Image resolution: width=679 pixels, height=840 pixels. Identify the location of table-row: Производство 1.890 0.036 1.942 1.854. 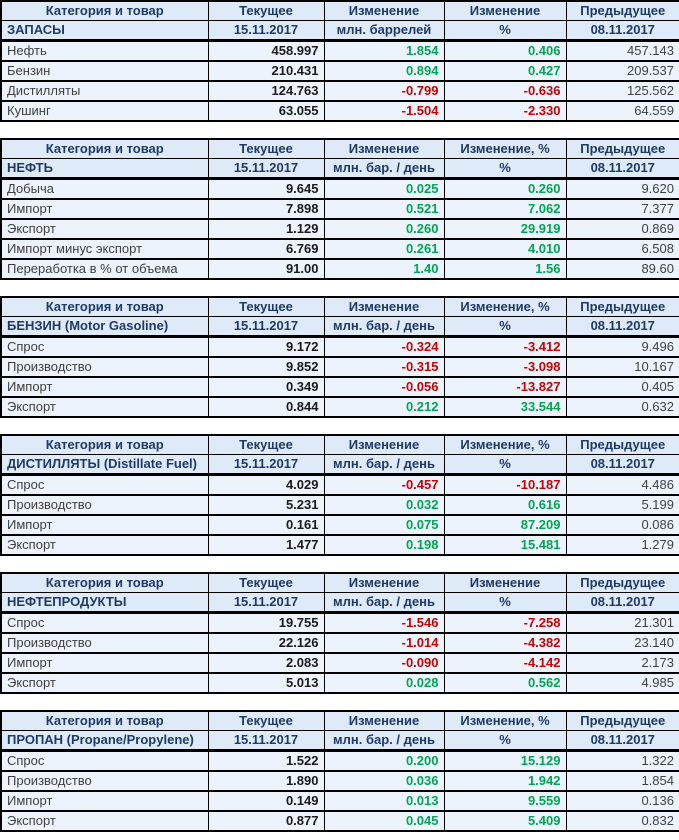
(340, 781).